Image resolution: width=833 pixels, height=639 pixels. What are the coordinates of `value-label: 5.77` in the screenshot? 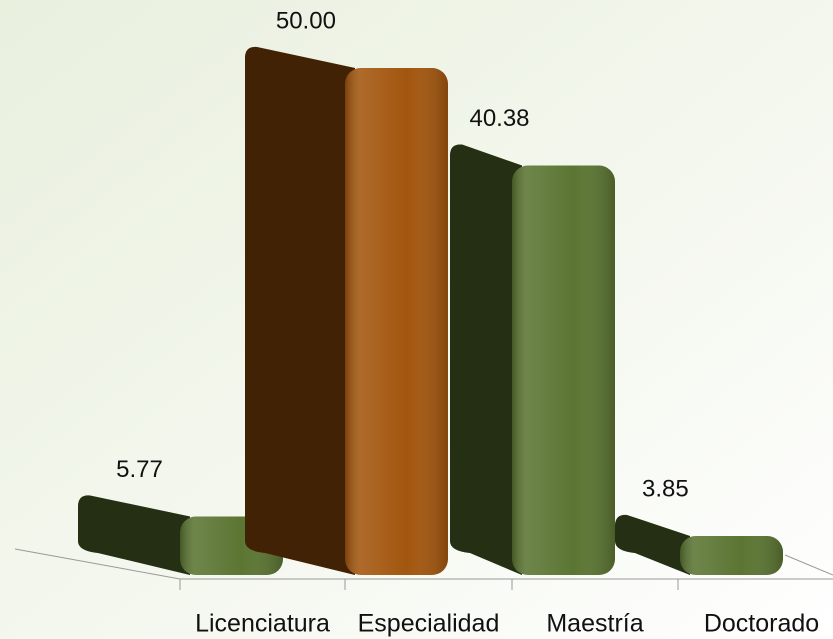 It's located at (139, 469).